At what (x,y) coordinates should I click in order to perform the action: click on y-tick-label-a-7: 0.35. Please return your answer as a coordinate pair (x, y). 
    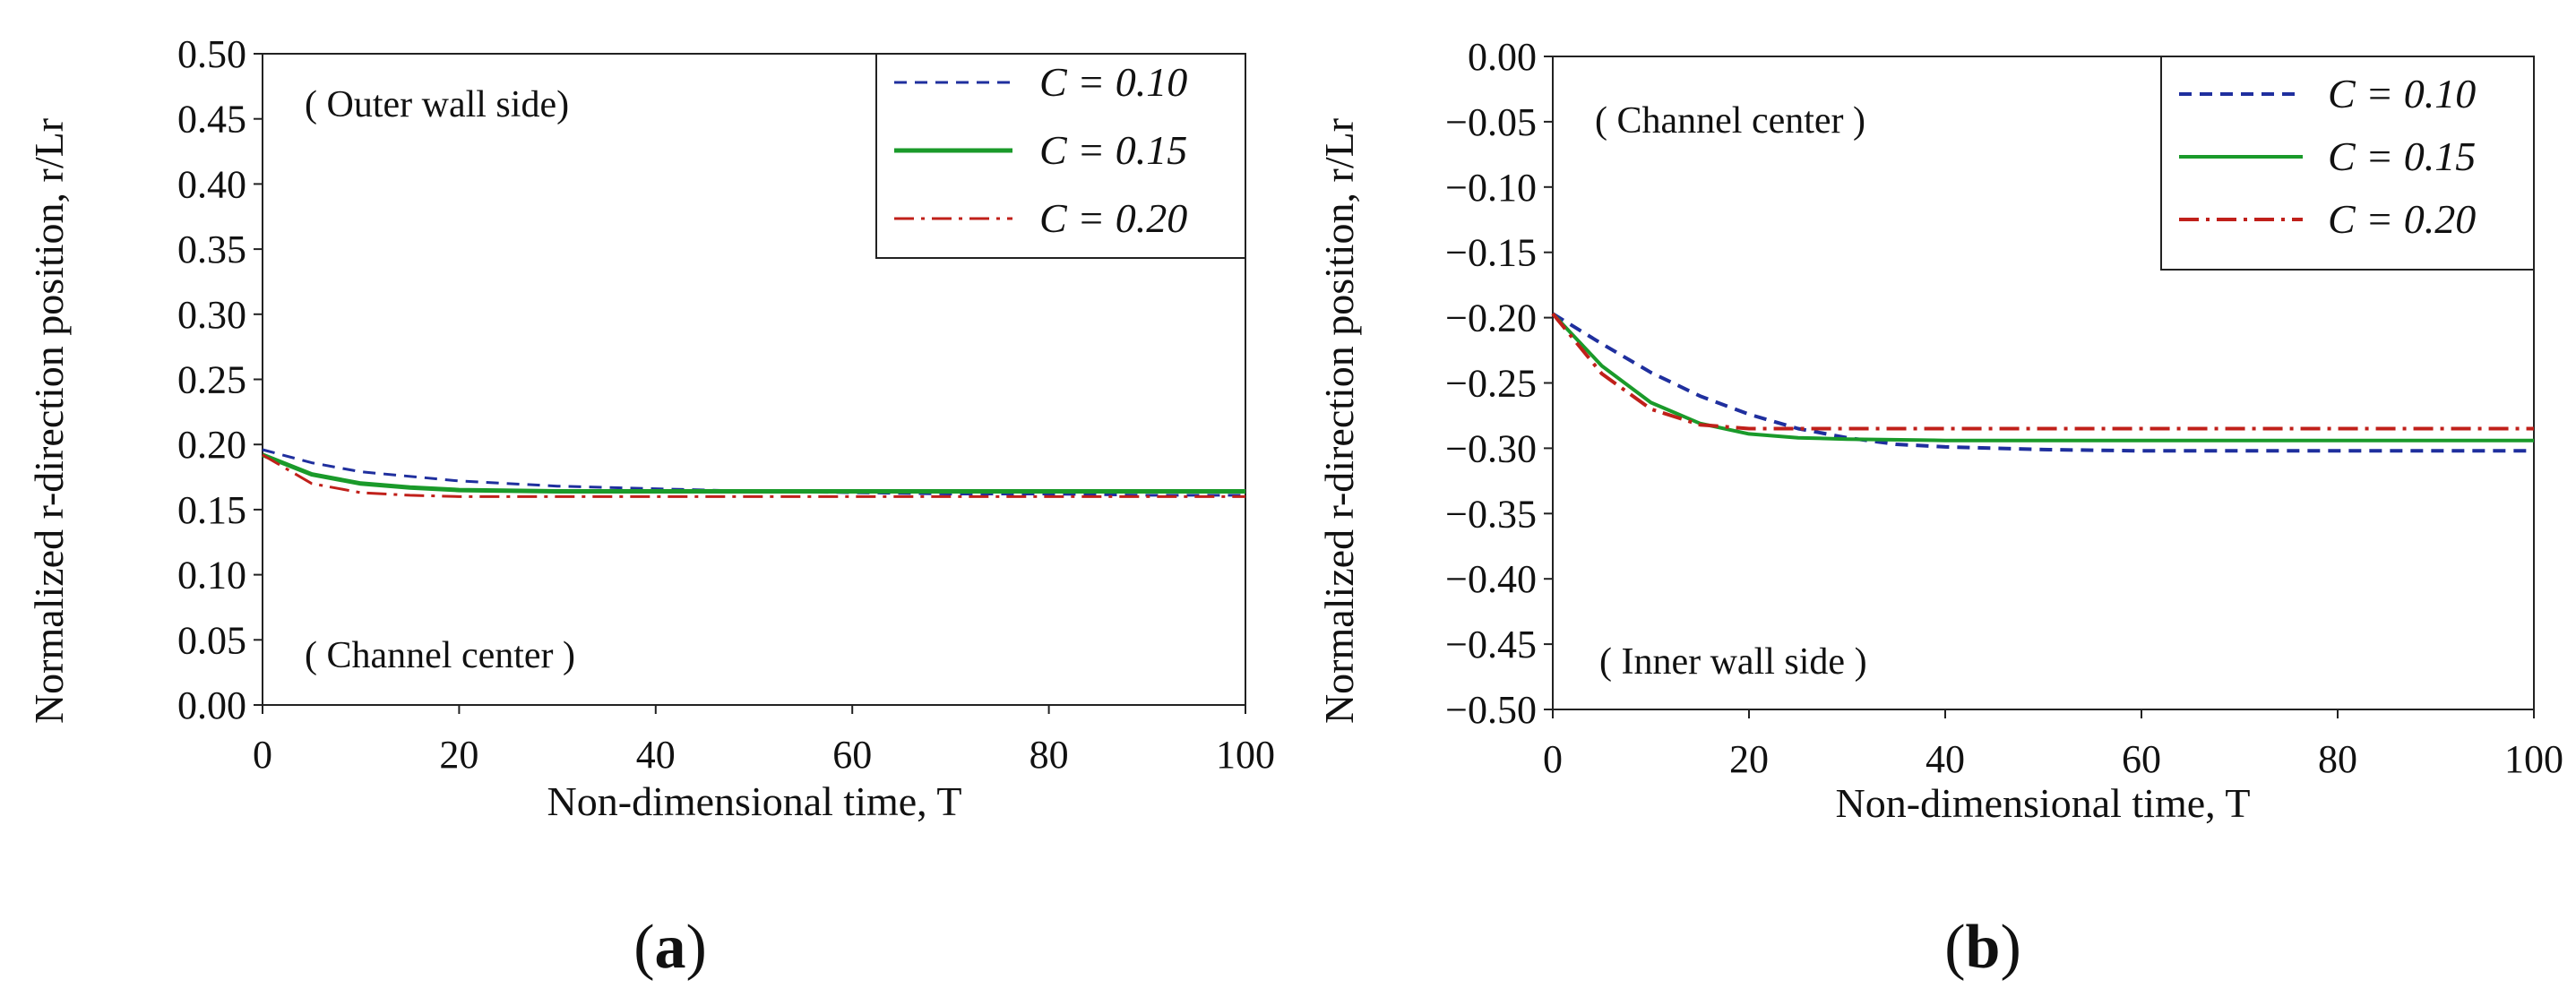
    Looking at the image, I should click on (211, 249).